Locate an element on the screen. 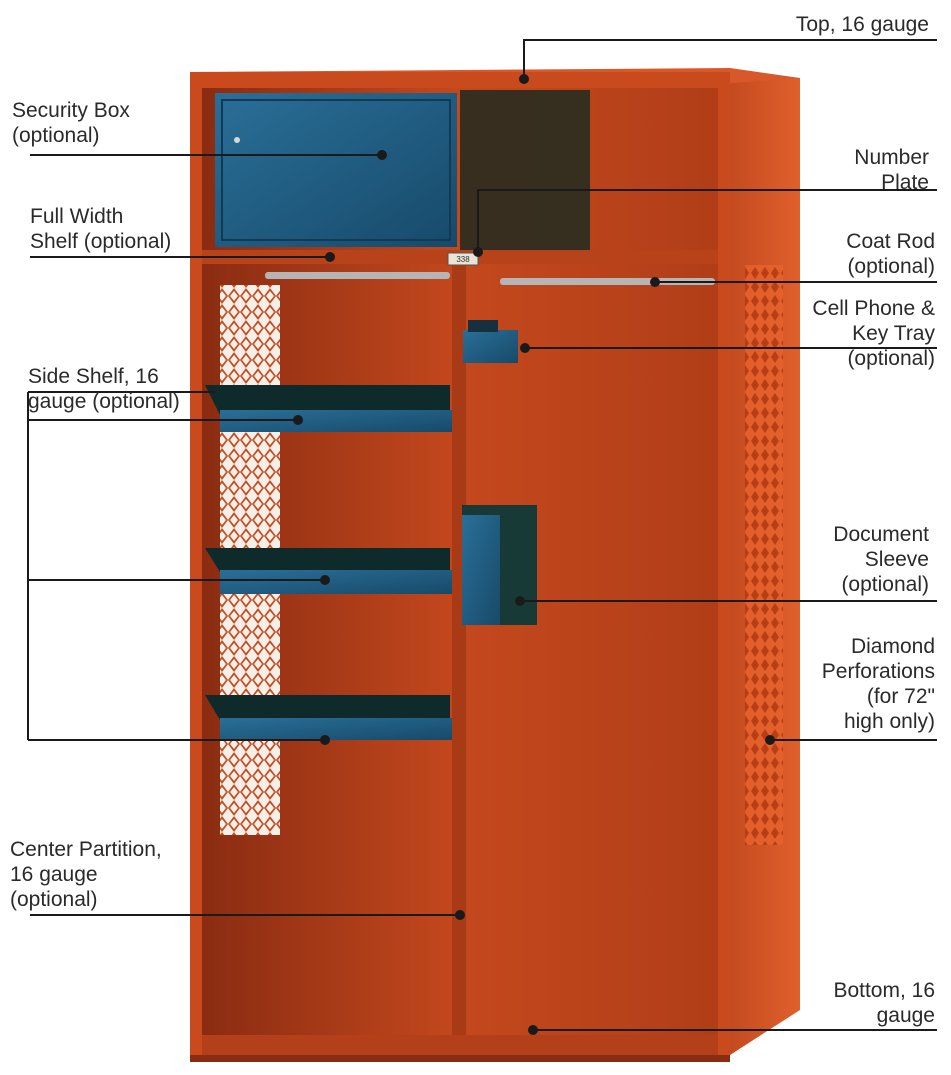  label-diamond-perforations: Diamond Perforations (for 72" high only) is located at coordinates (878, 684).